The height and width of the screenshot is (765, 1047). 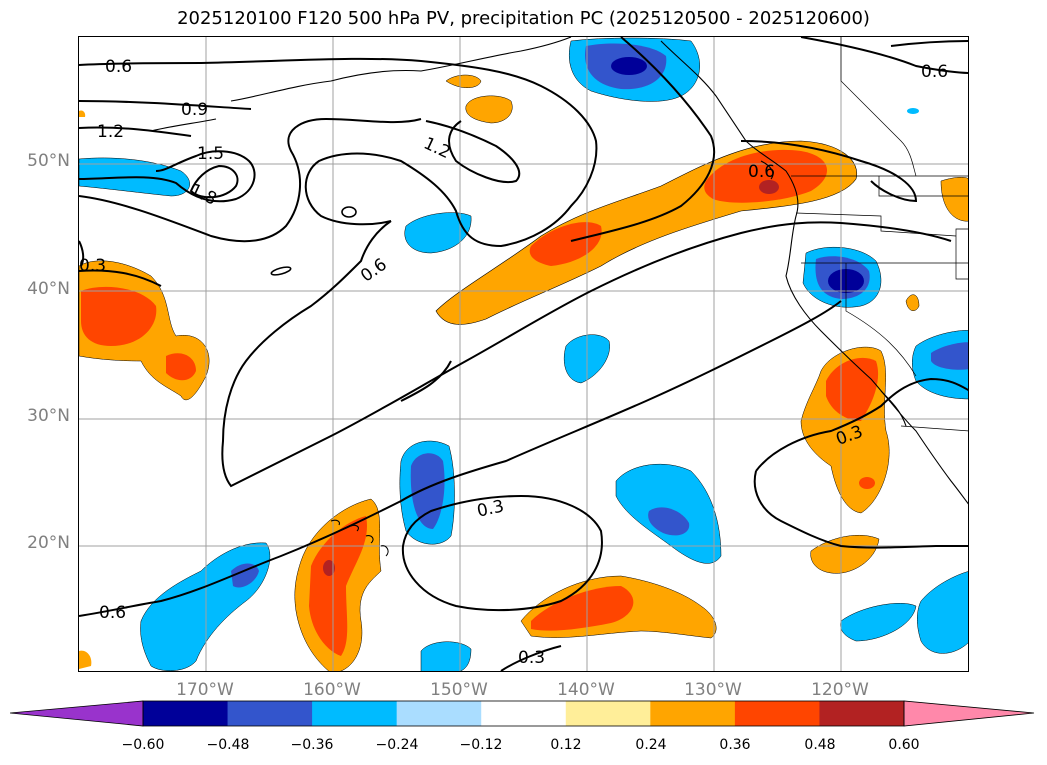 I want to click on precip-north-blob-a, so click(x=463, y=81).